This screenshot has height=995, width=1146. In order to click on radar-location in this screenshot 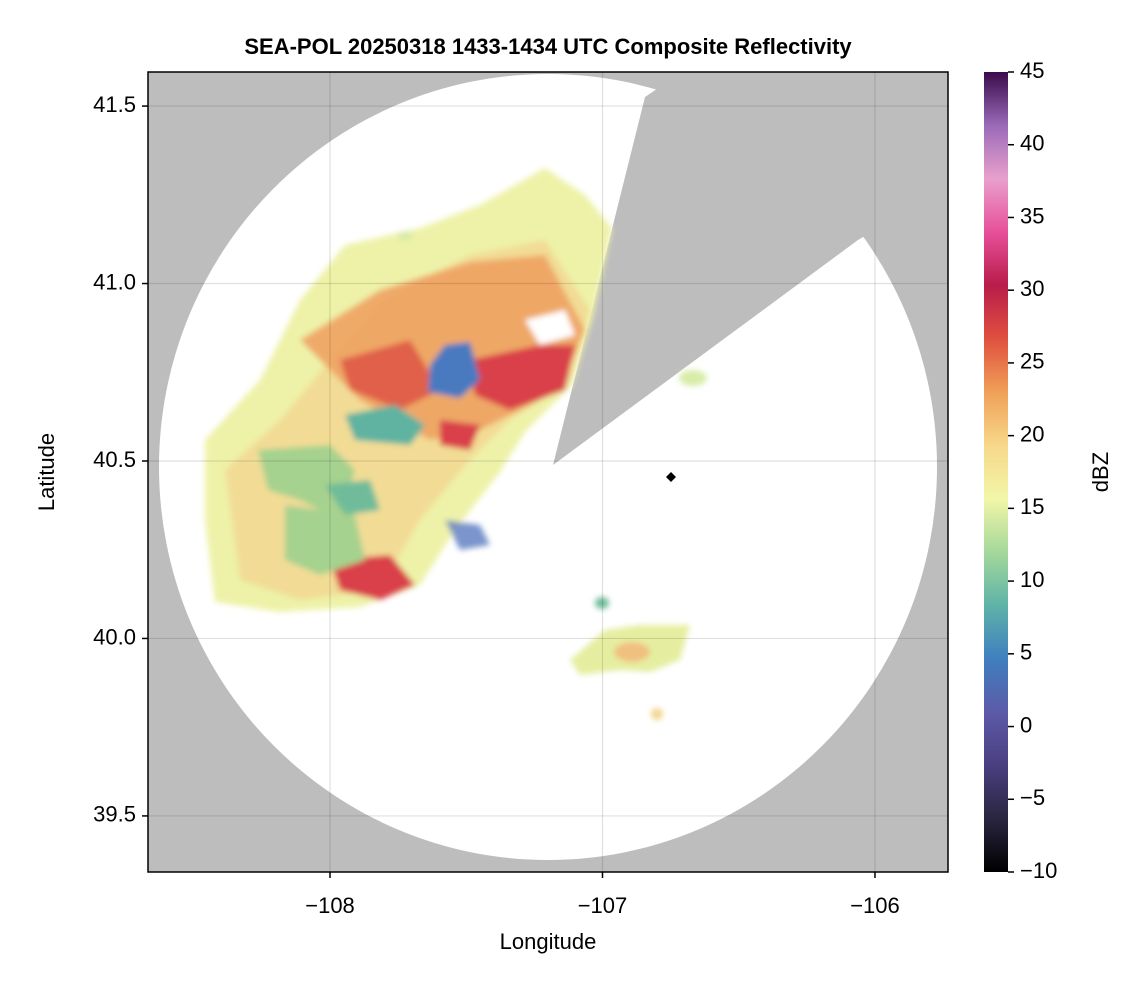, I will do `click(671, 477)`.